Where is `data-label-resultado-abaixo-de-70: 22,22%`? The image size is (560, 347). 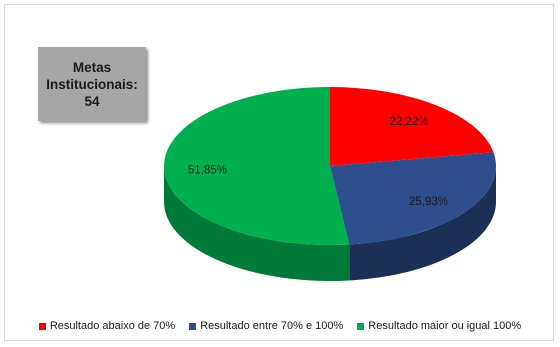 data-label-resultado-abaixo-de-70: 22,22% is located at coordinates (408, 122).